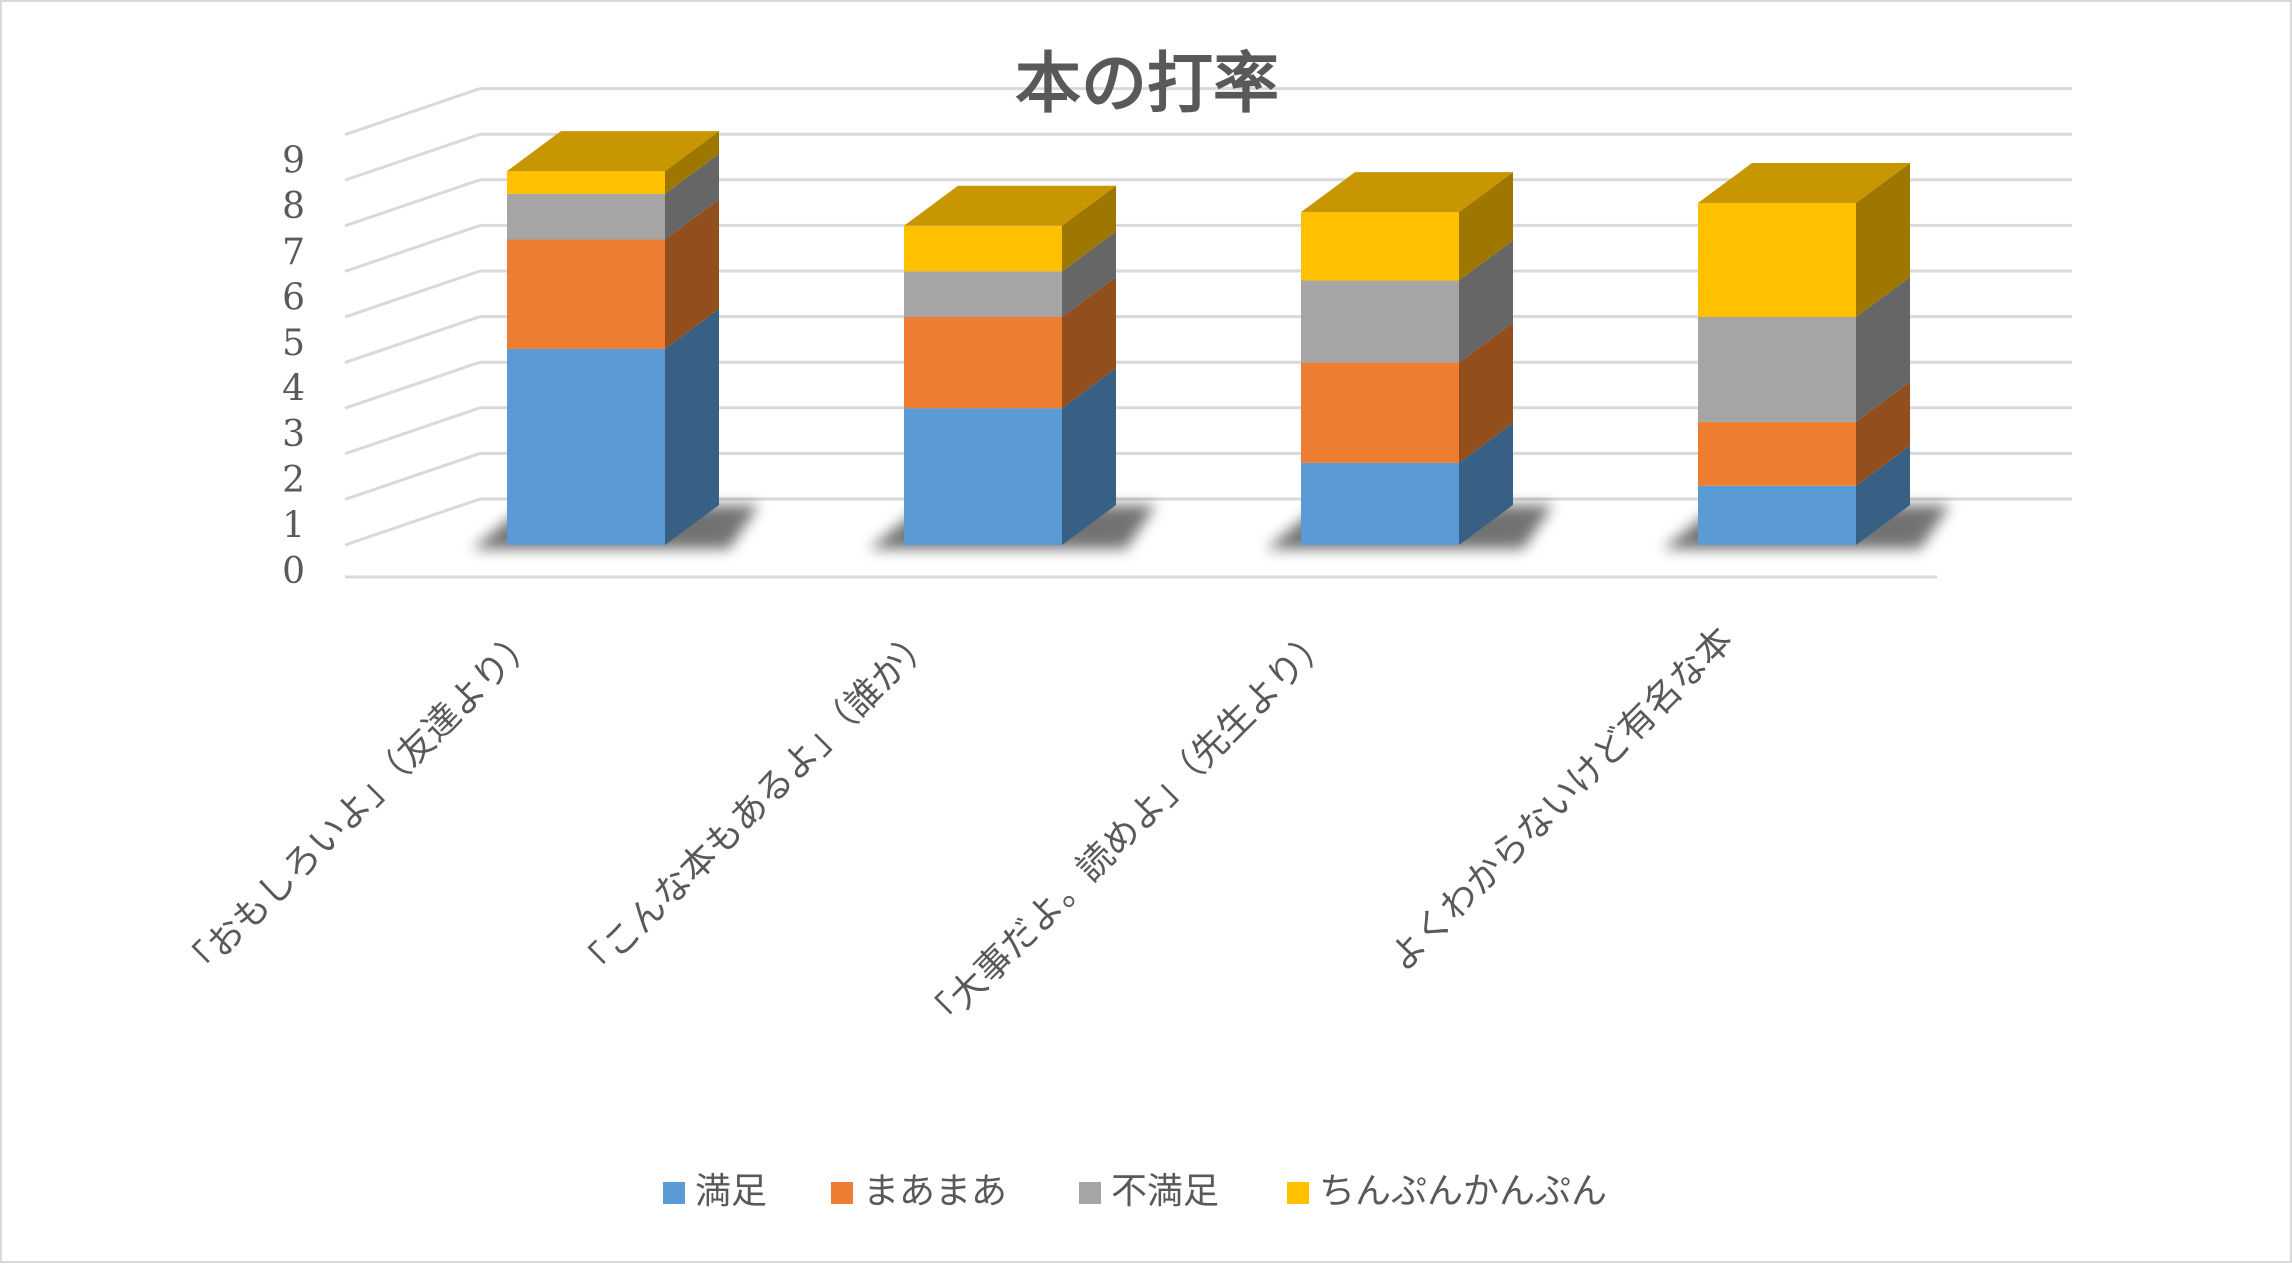 Image resolution: width=2292 pixels, height=1265 pixels. What do you see at coordinates (293, 343) in the screenshot?
I see `y-tick-label: 5` at bounding box center [293, 343].